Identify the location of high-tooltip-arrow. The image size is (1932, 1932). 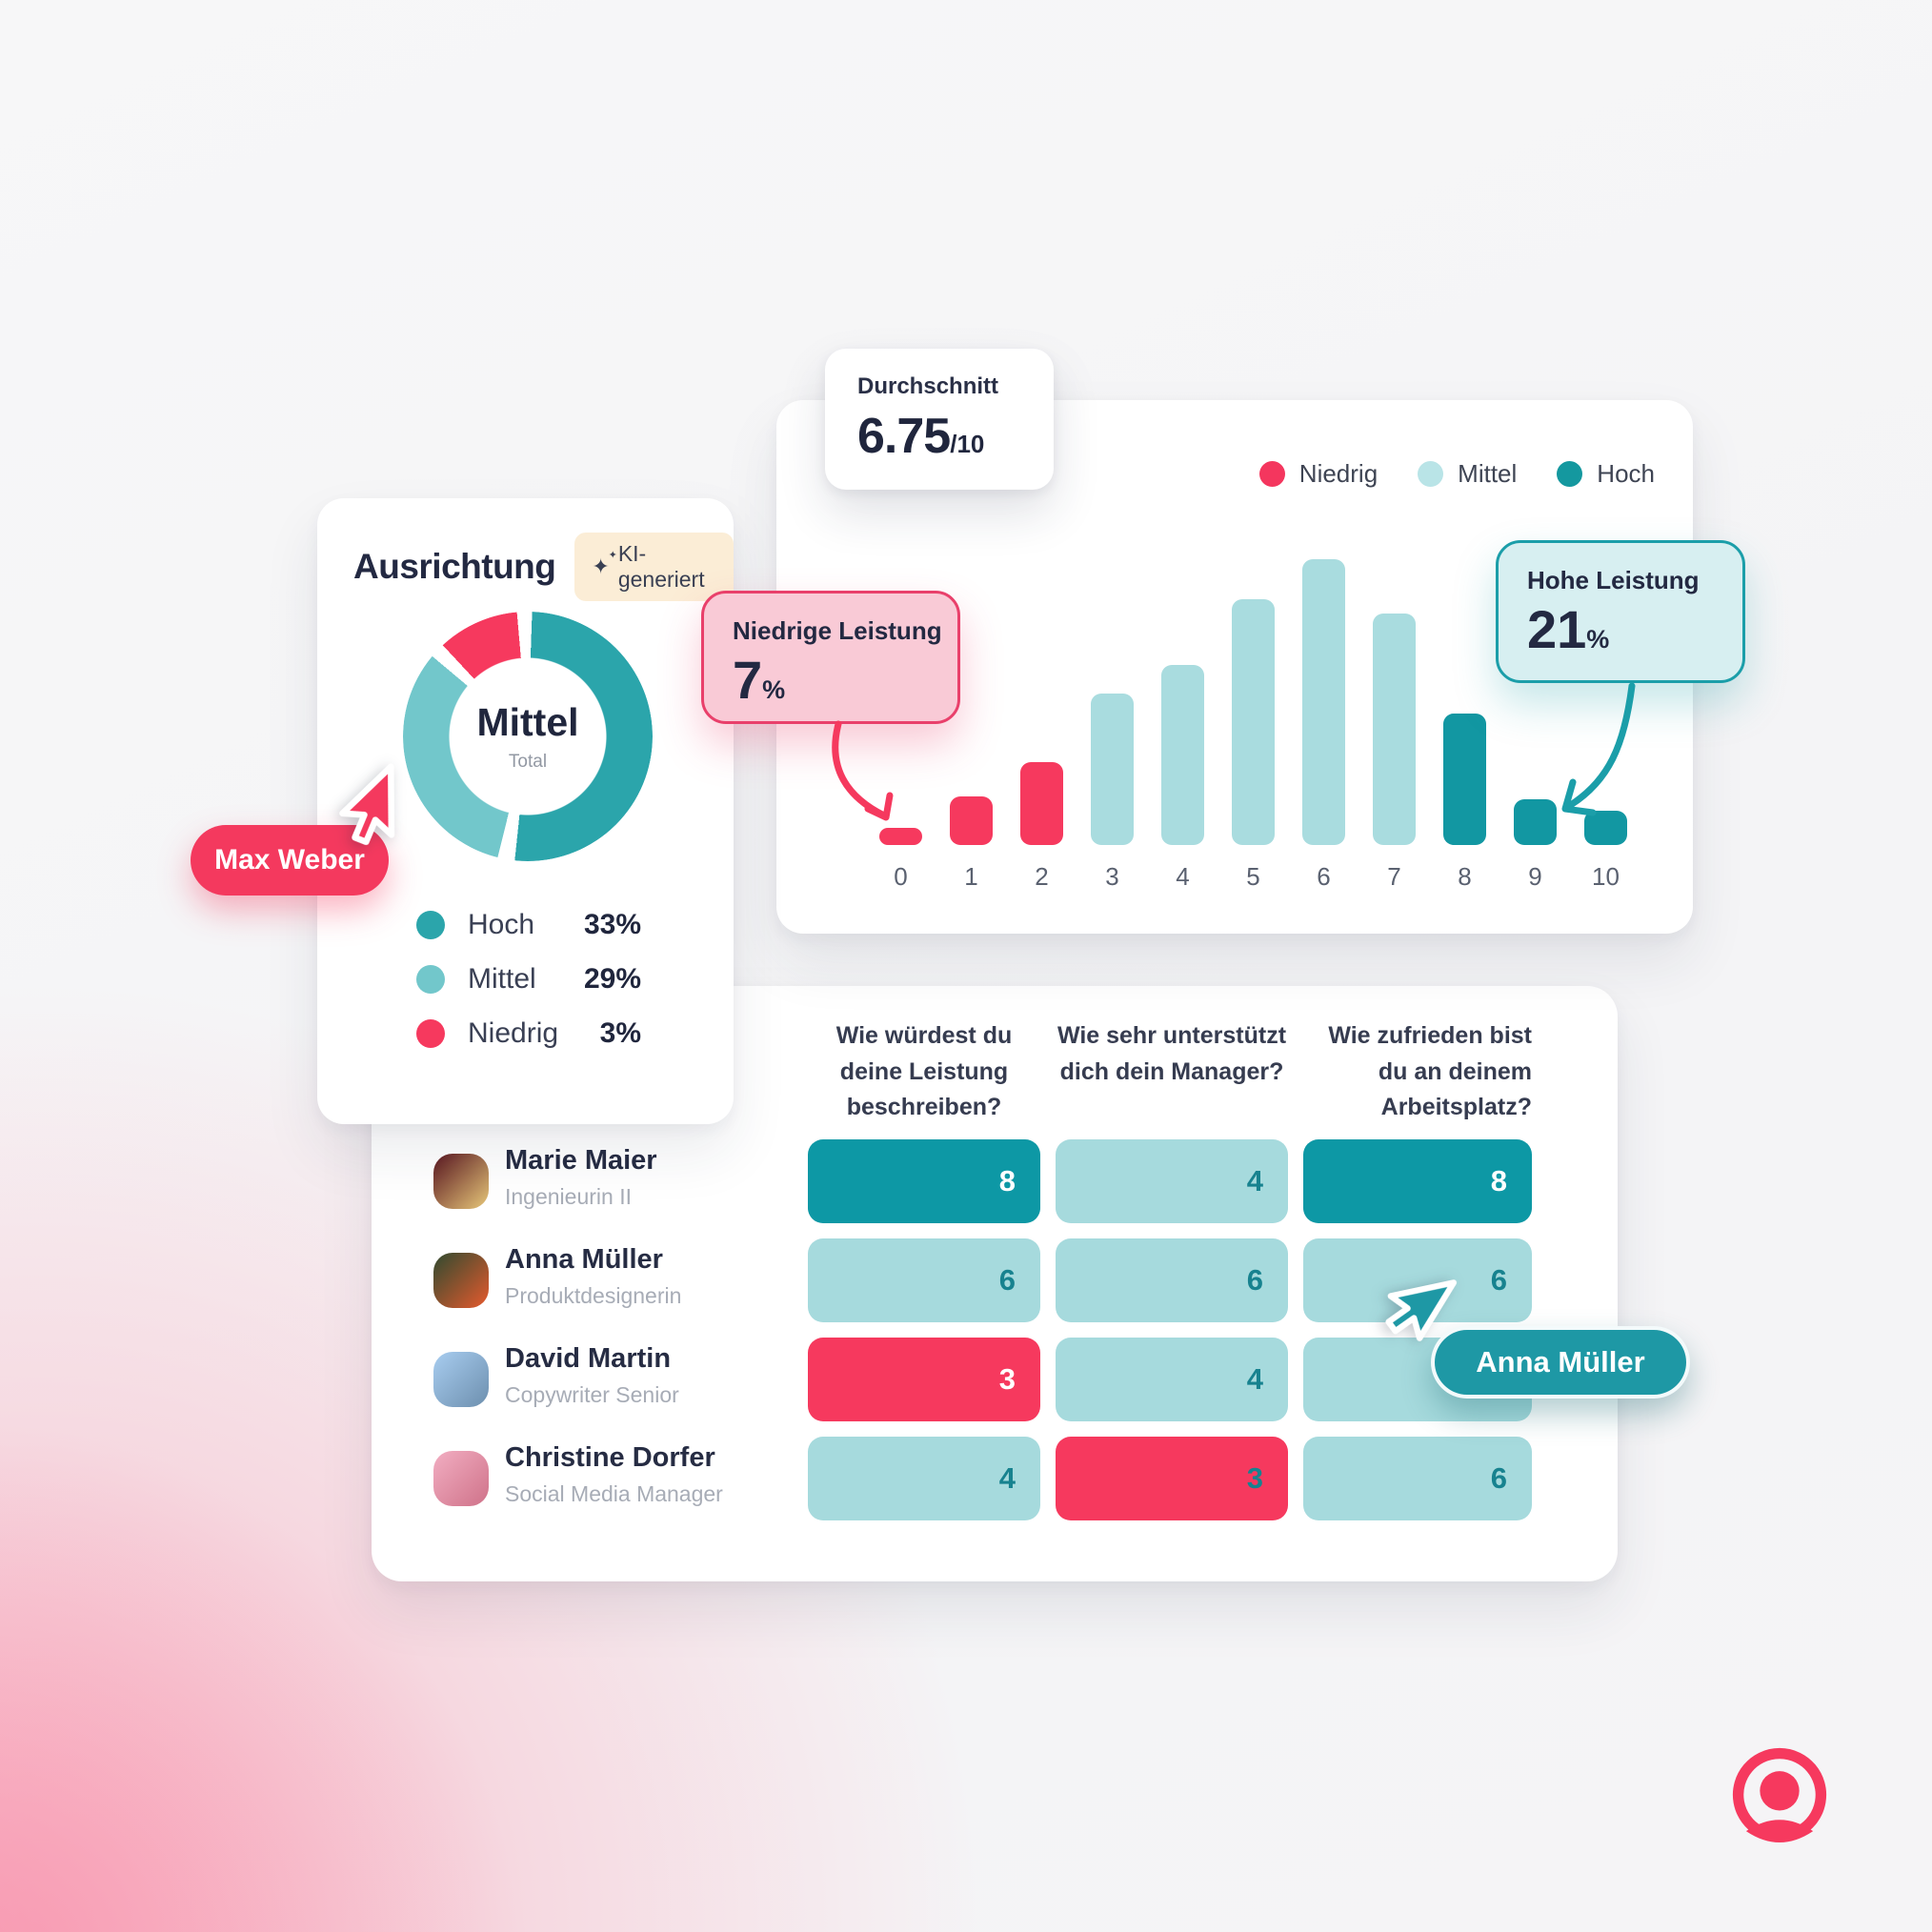
(1598, 749).